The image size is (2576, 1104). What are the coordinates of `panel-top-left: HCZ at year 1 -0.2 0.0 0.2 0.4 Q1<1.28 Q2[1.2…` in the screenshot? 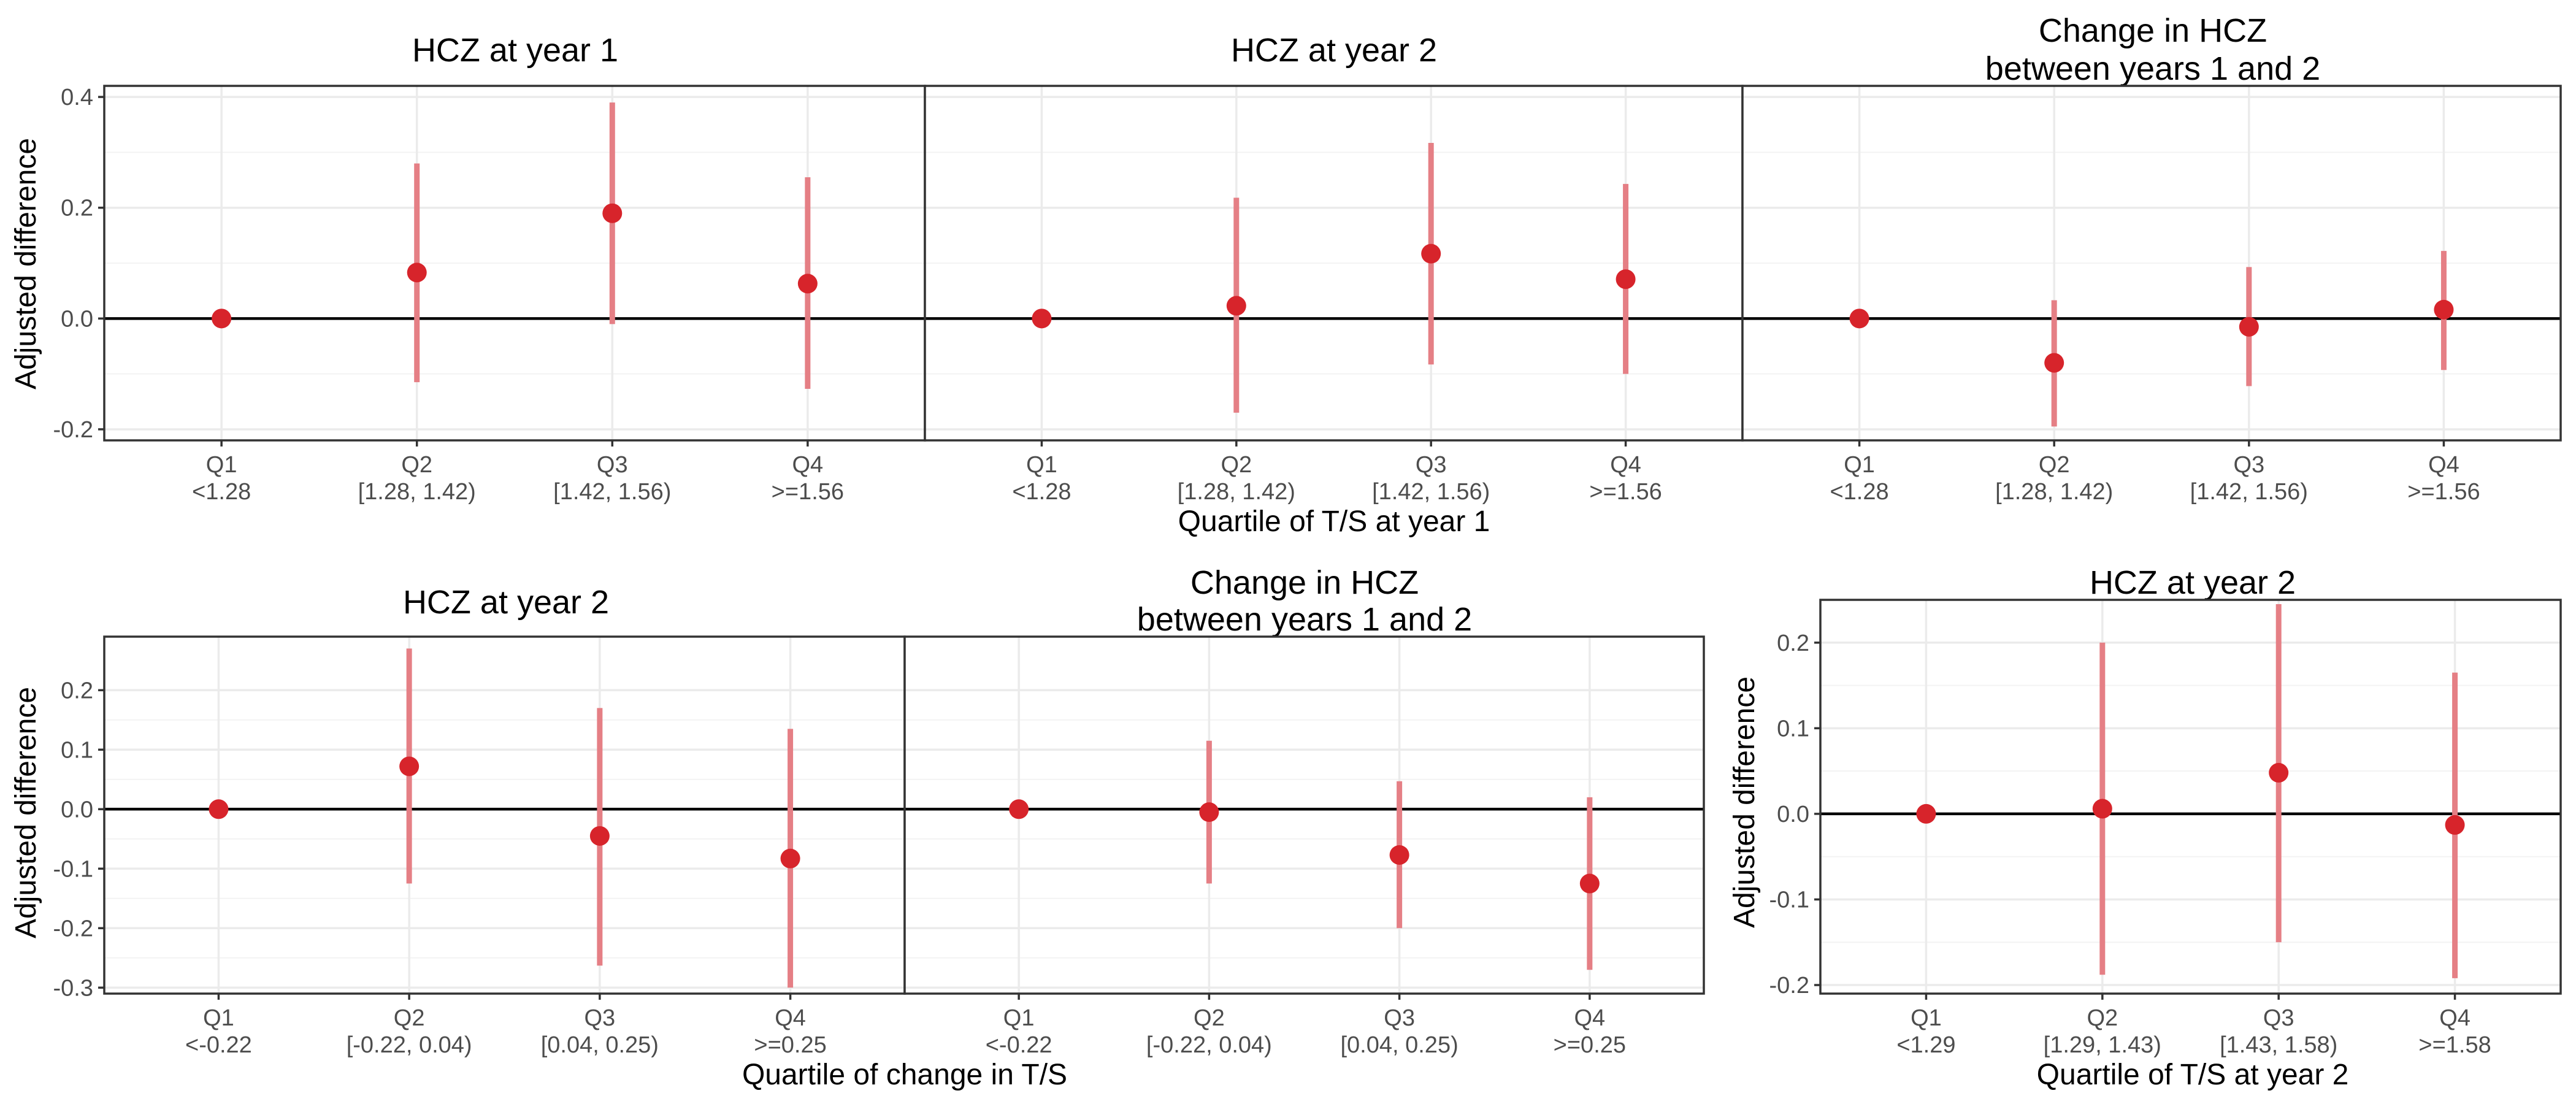 It's located at (489, 268).